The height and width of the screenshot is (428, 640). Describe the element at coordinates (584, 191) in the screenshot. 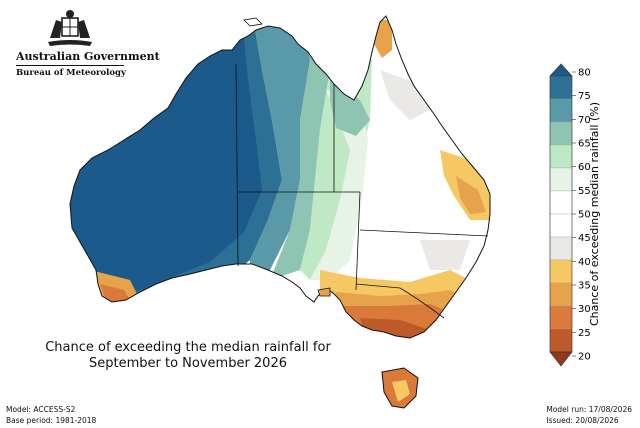

I see `colorbar-tick-label: 55` at that location.